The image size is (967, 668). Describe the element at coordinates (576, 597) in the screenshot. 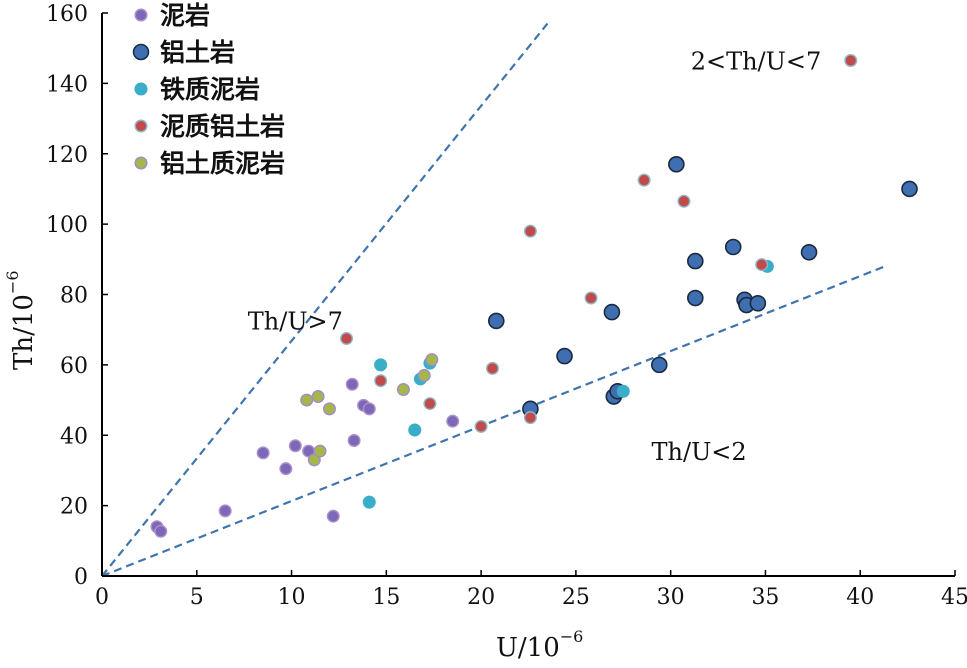

I see `x-tick-label: 25` at that location.